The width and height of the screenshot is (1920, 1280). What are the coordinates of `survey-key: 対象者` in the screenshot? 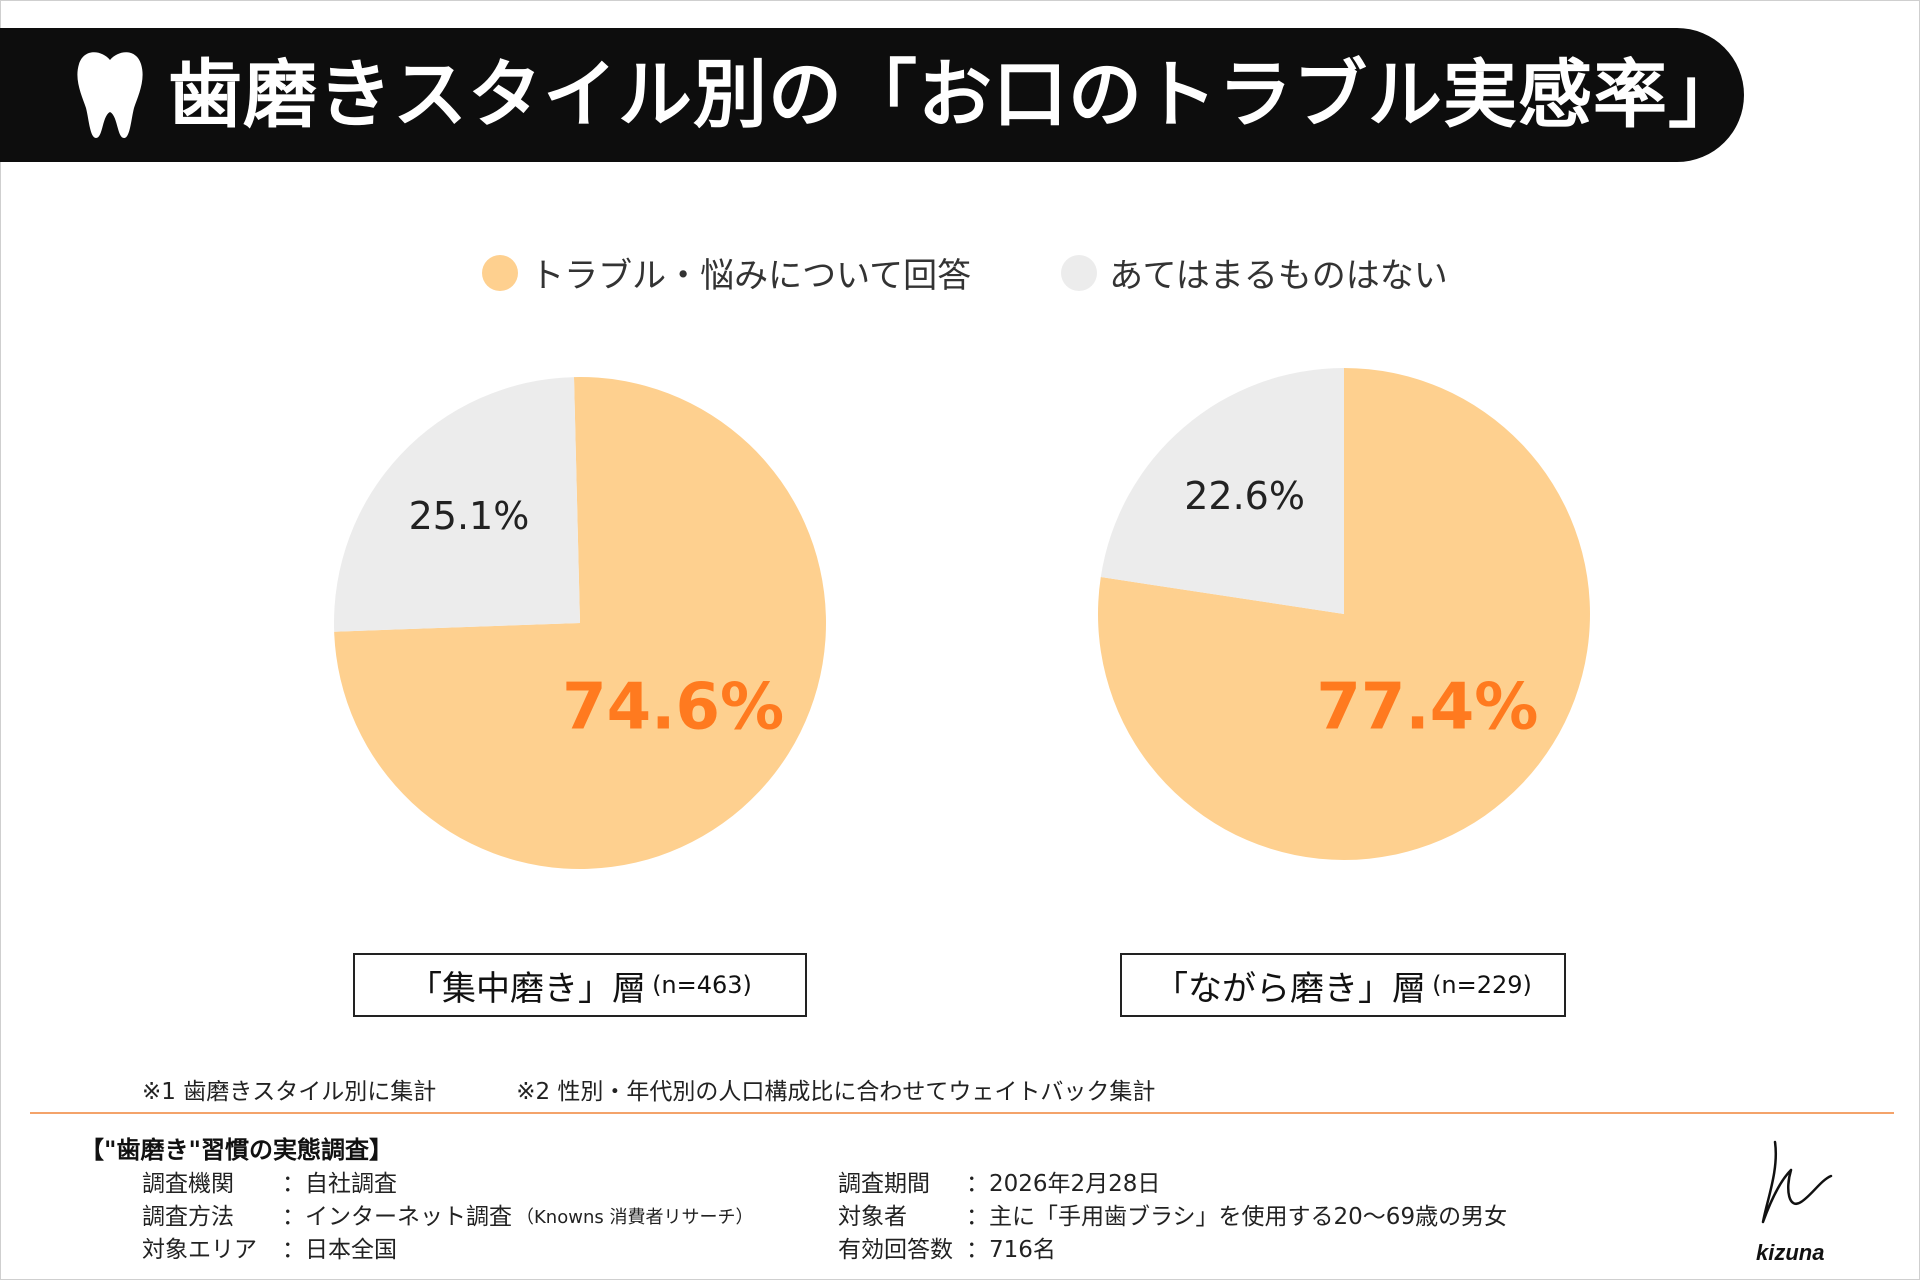 It's located at (872, 1217).